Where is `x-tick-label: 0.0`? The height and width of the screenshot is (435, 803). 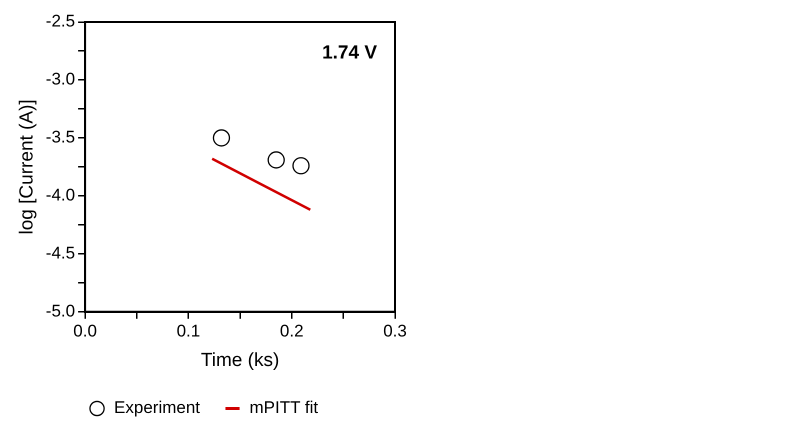
x-tick-label: 0.0 is located at coordinates (85, 331).